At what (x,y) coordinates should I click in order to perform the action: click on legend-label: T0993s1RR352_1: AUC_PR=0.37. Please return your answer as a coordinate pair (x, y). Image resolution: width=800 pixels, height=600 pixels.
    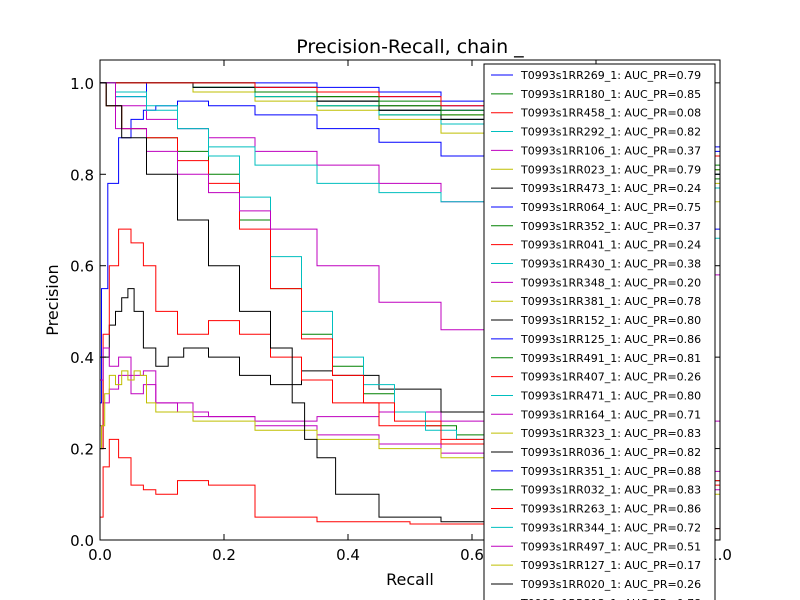
    Looking at the image, I should click on (610, 226).